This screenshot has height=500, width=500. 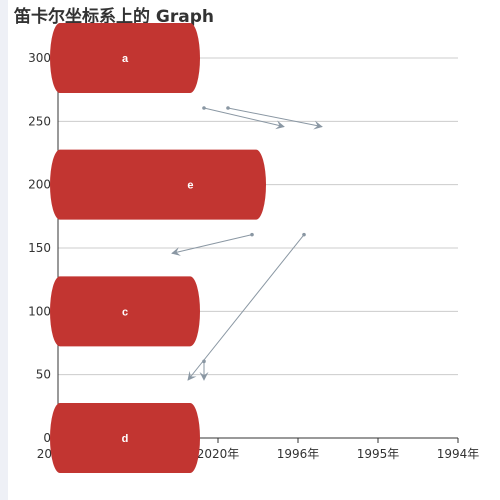 I want to click on chart-title: 笛卡尔坐标系上的 Graph, so click(x=114, y=17).